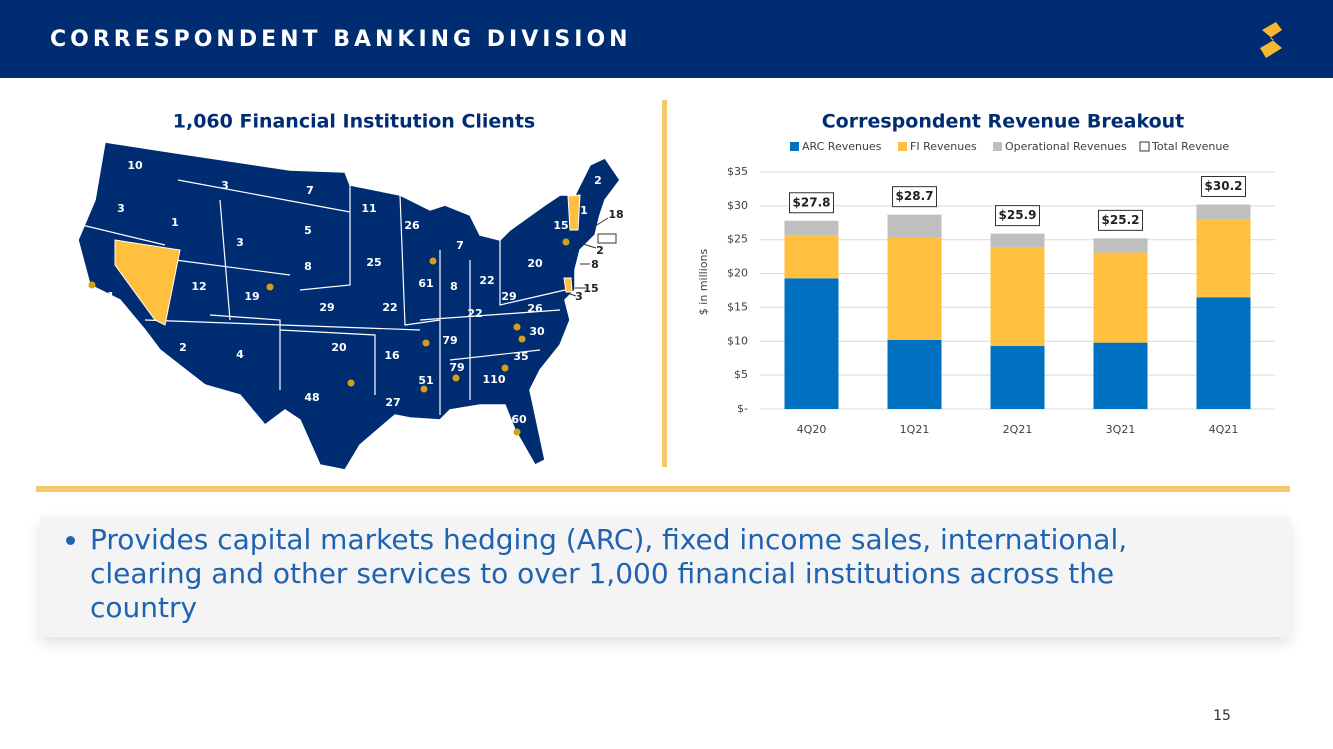 This screenshot has width=1333, height=749. What do you see at coordinates (425, 380) in the screenshot?
I see `state-count: 51` at bounding box center [425, 380].